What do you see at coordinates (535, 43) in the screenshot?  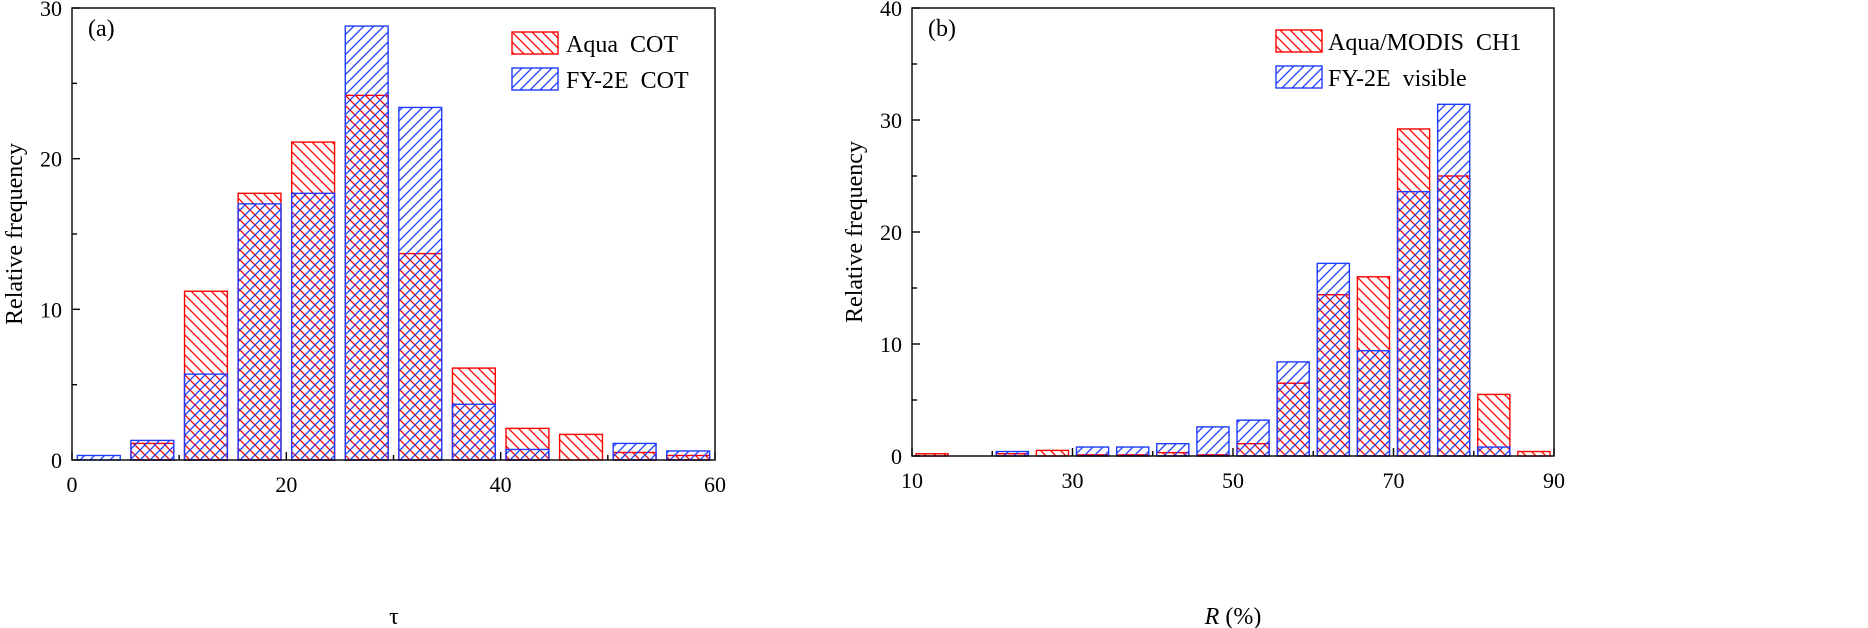 I see `legend-swatch-aqua-cot` at bounding box center [535, 43].